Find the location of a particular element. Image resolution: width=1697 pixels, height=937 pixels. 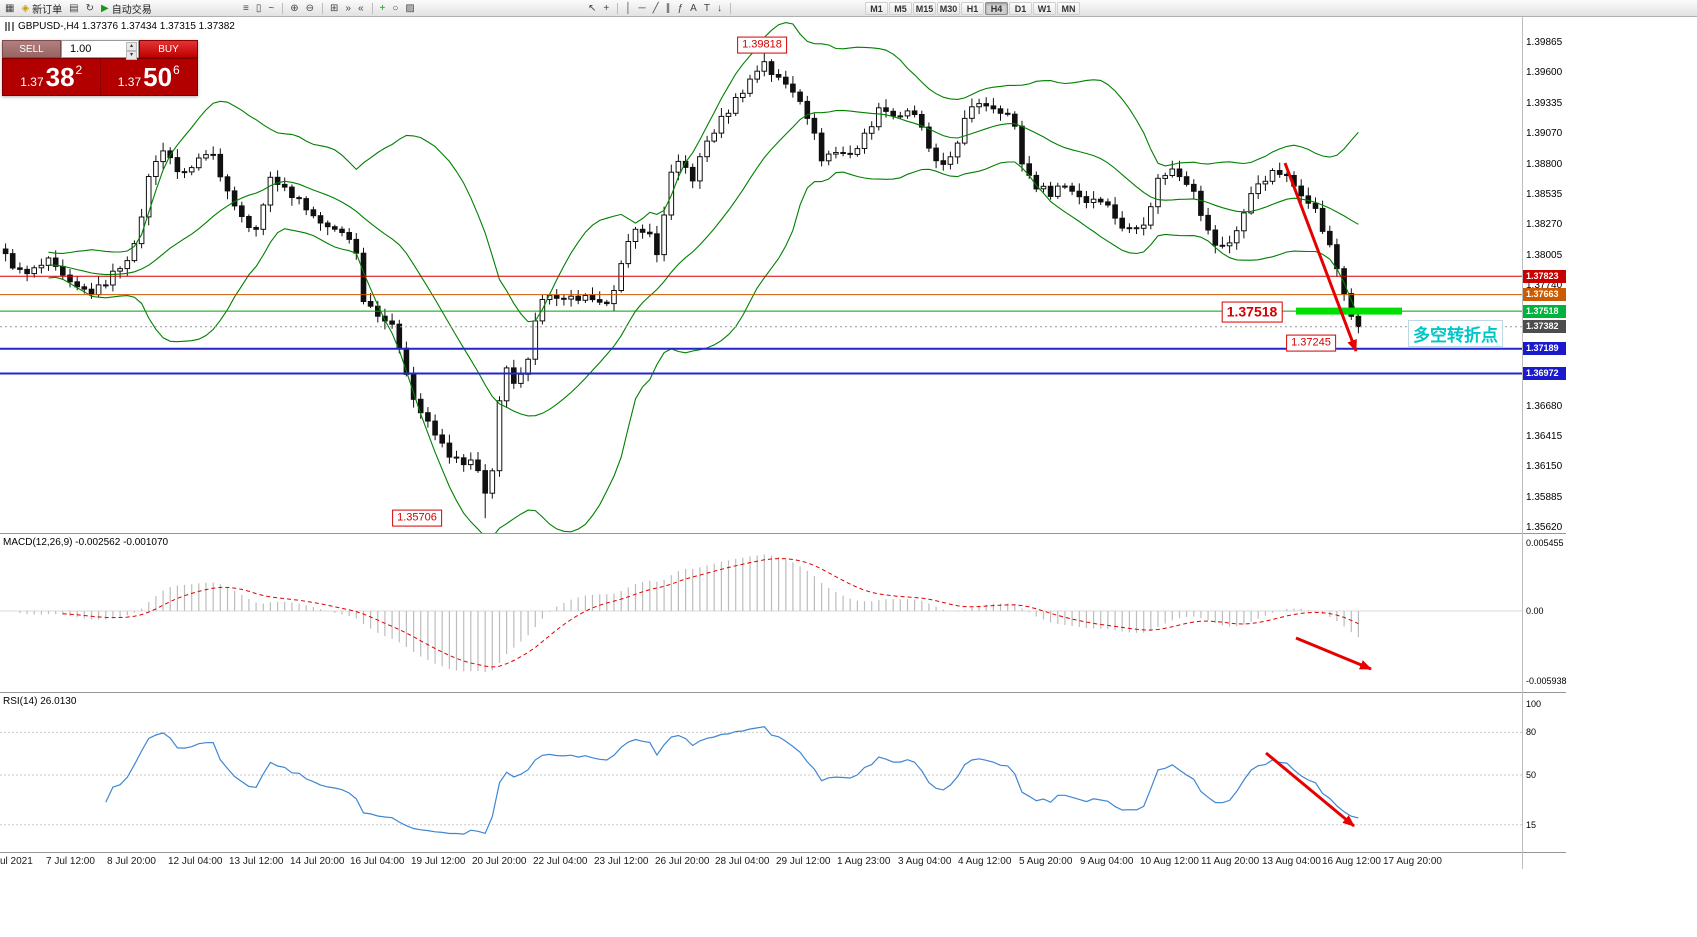

chart-profiles-button: ▤ is located at coordinates (73, 9).